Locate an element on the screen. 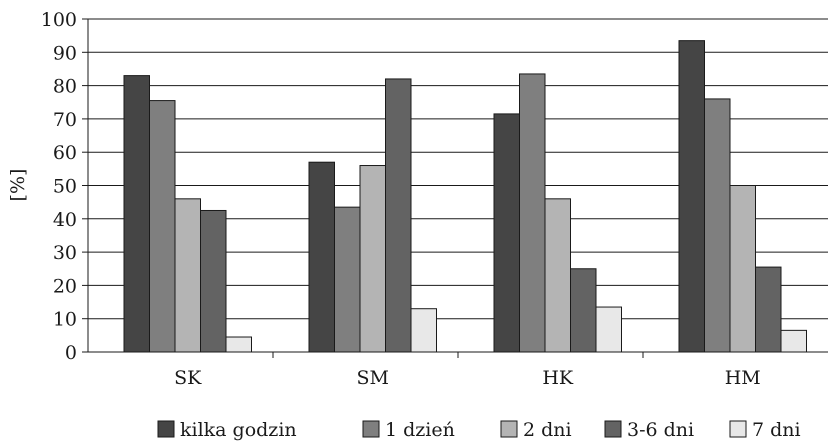 The width and height of the screenshot is (840, 442). x-category-labels: SK SM HK HM is located at coordinates (467, 378).